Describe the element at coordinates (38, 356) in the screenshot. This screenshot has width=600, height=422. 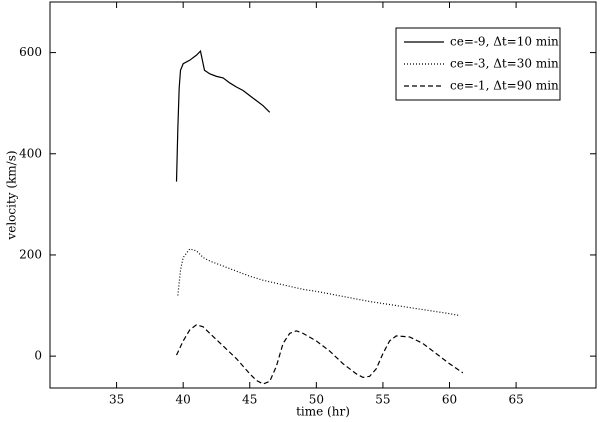
I see `y-tick-label: 0` at that location.